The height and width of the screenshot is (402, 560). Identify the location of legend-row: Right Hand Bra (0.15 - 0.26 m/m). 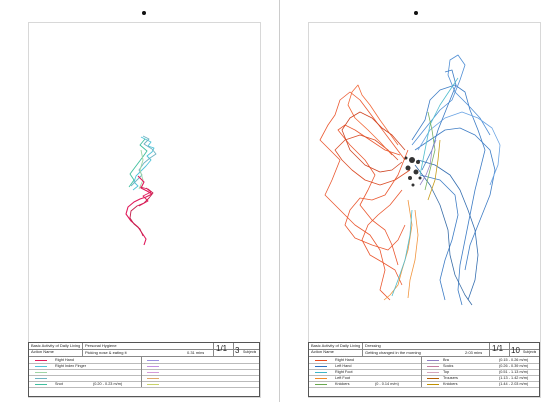
(424, 360).